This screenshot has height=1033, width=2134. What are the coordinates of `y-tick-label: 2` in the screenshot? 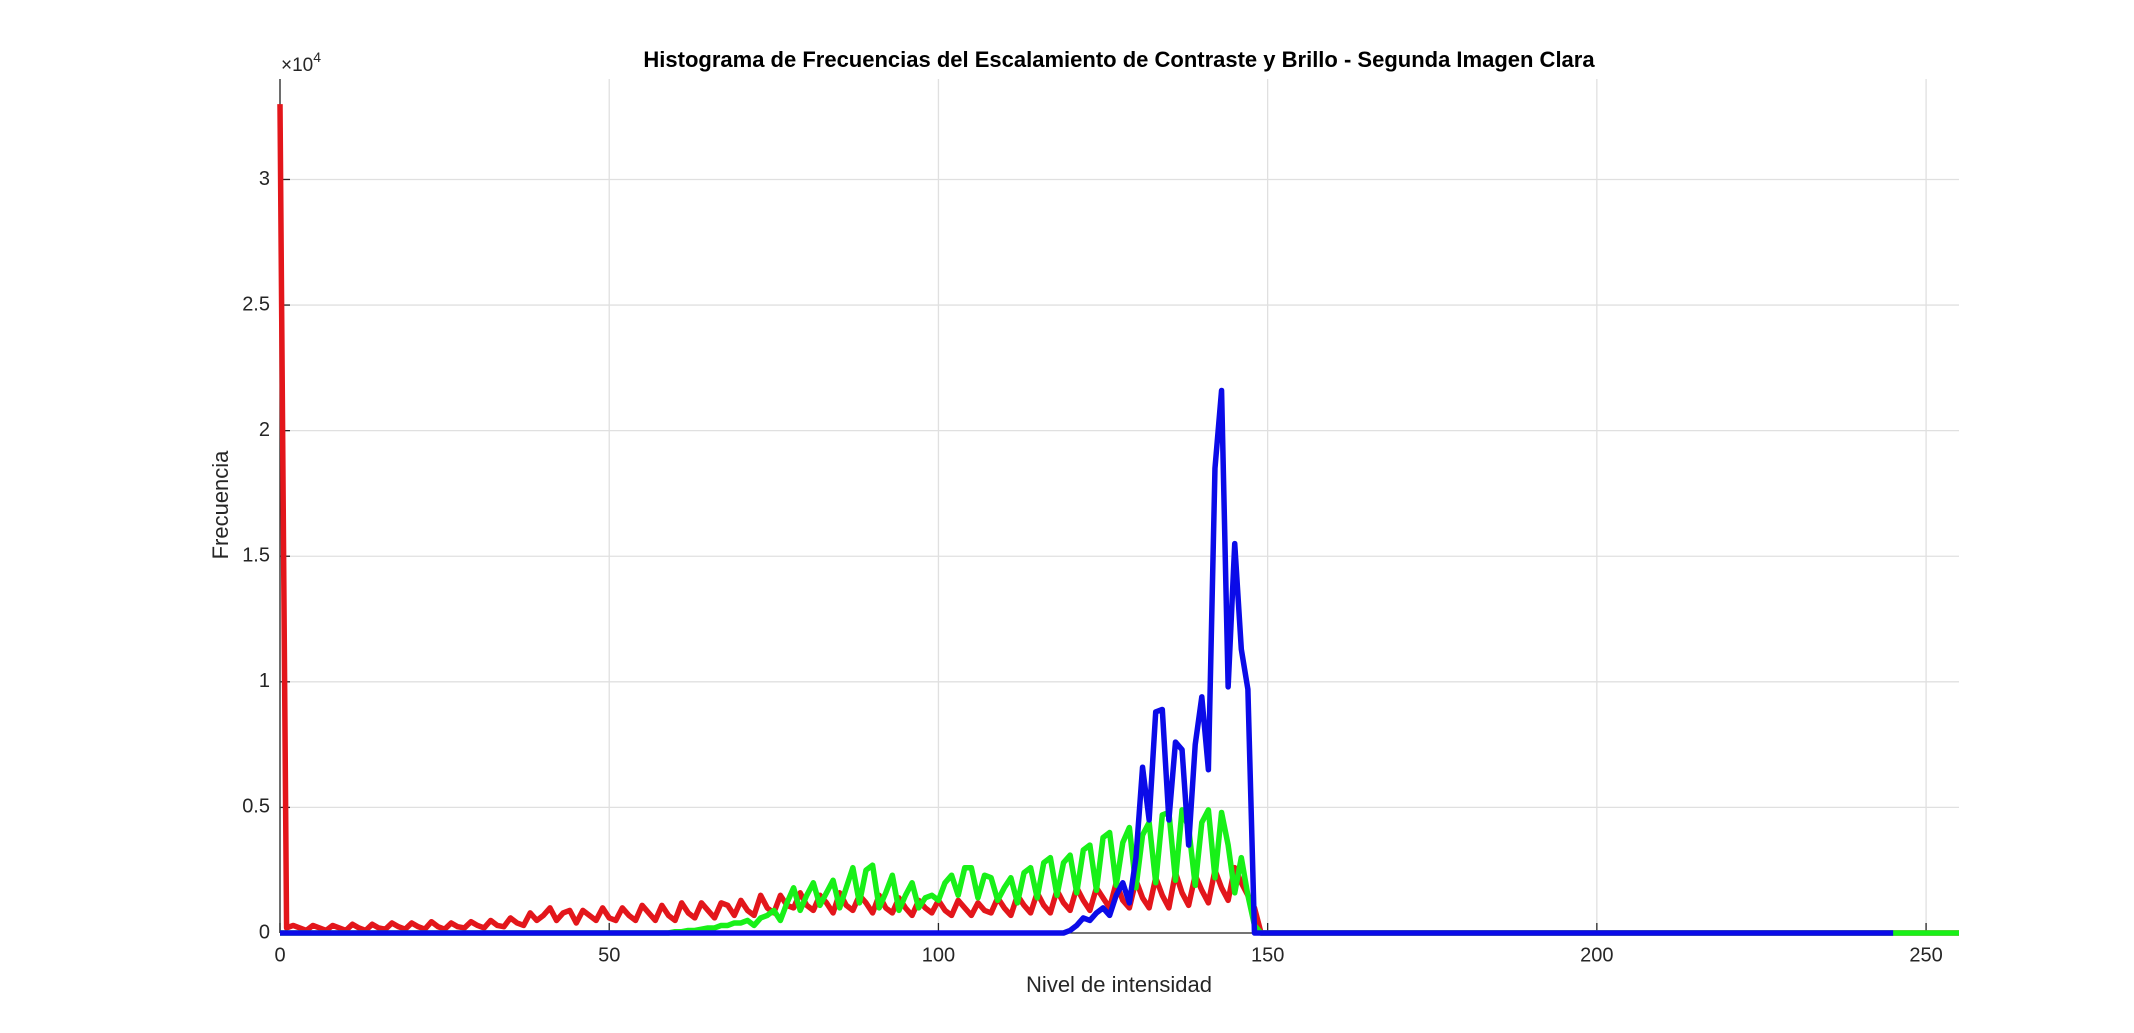 It's located at (264, 430).